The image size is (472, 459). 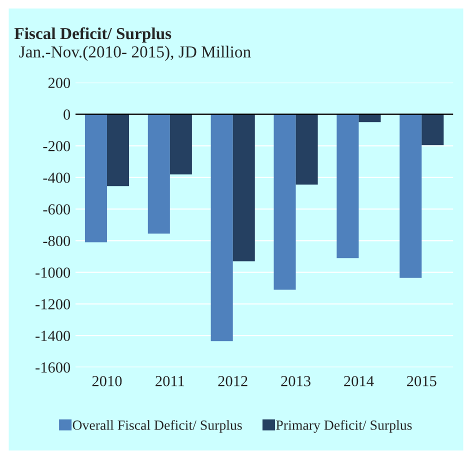 What do you see at coordinates (157, 426) in the screenshot?
I see `legend-label: Overall Fiscal Deficit/ Surplus` at bounding box center [157, 426].